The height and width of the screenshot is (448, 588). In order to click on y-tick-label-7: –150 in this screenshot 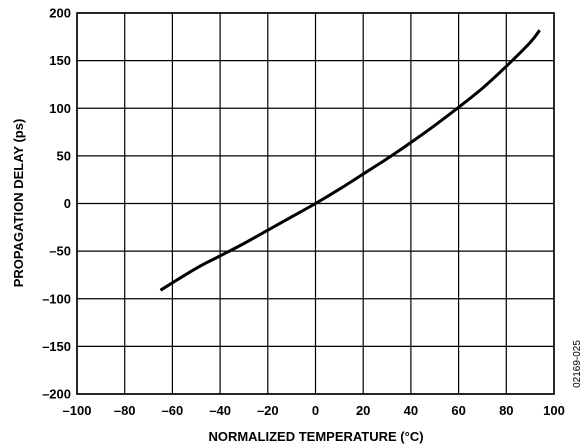, I will do `click(56, 346)`.